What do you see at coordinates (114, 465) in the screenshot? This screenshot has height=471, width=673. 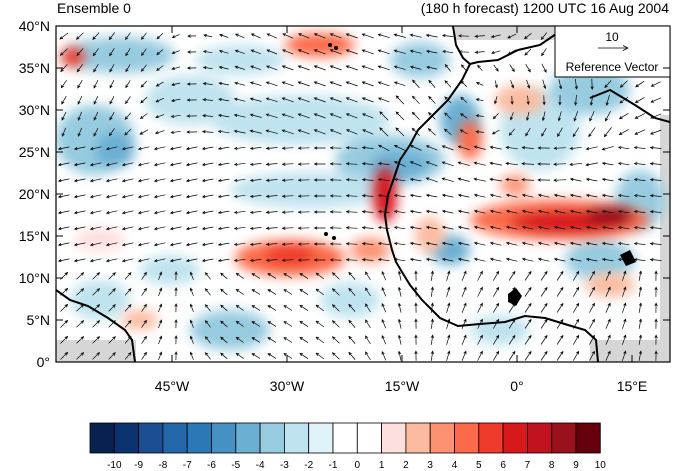 I see `colorbar-label: -10` at bounding box center [114, 465].